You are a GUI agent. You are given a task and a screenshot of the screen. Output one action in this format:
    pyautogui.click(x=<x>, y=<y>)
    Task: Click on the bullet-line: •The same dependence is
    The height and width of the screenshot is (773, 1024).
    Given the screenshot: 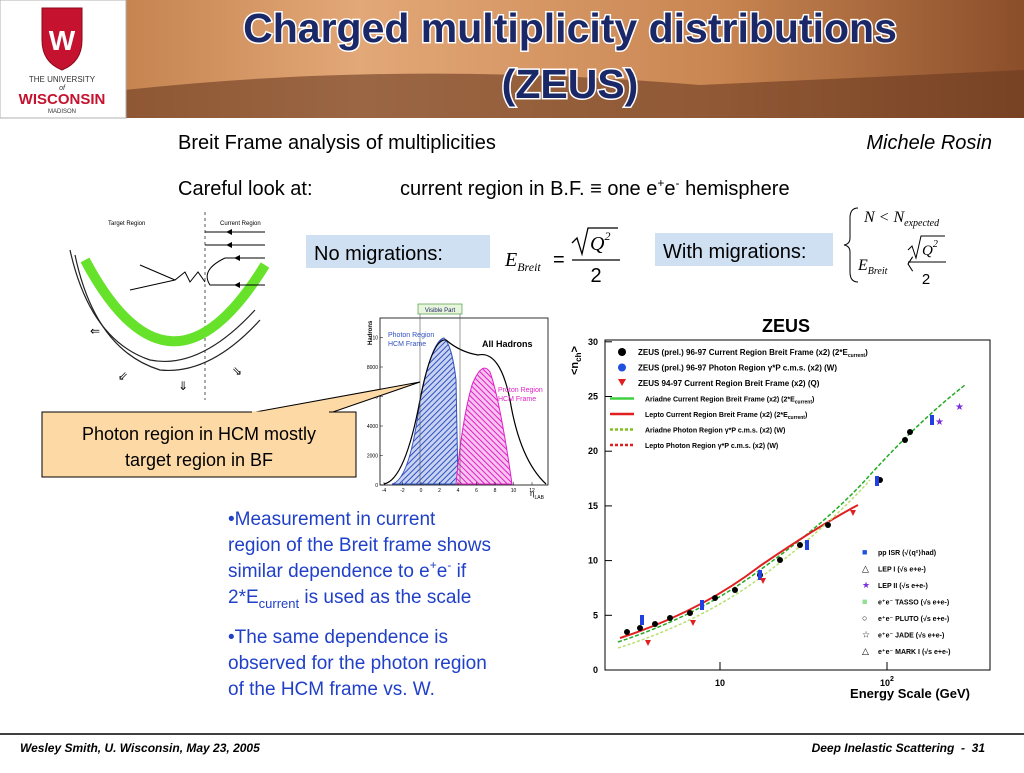 What is the action you would take?
    pyautogui.click(x=338, y=637)
    